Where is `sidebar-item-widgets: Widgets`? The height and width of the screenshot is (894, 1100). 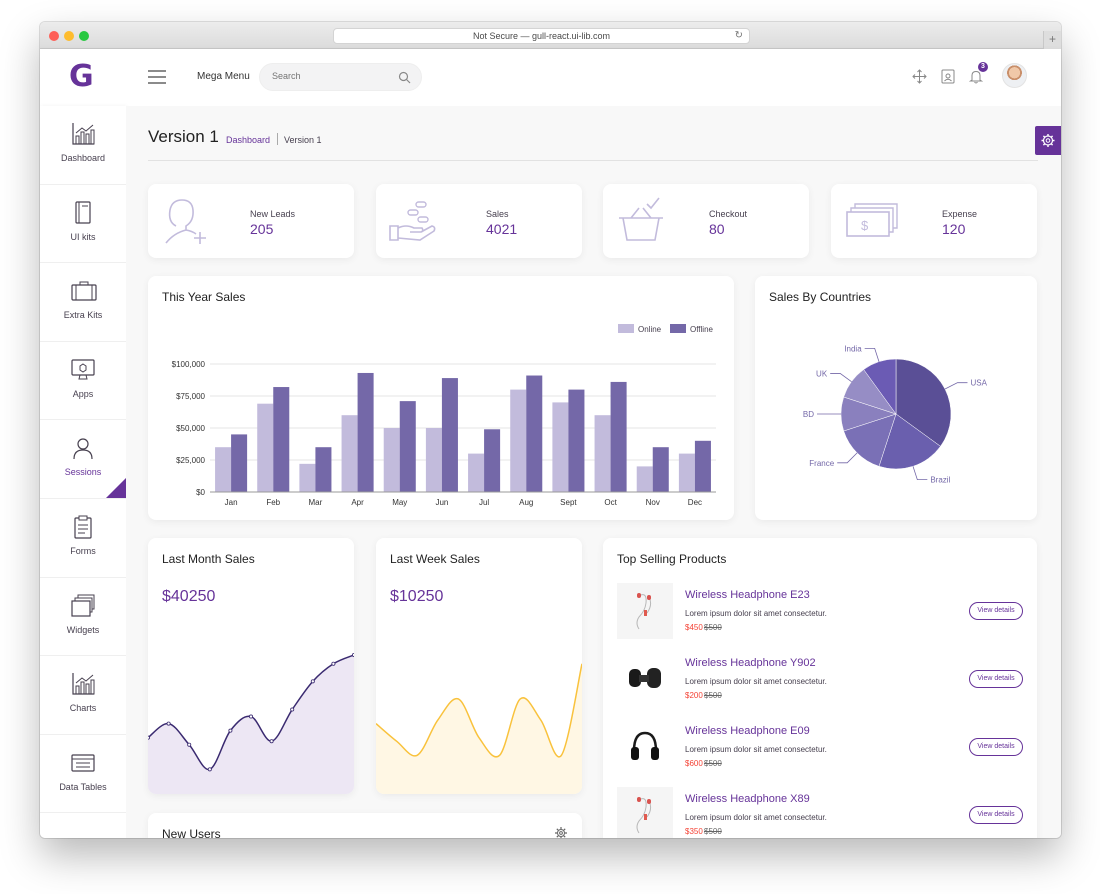
sidebar-item-widgets: Widgets is located at coordinates (83, 617).